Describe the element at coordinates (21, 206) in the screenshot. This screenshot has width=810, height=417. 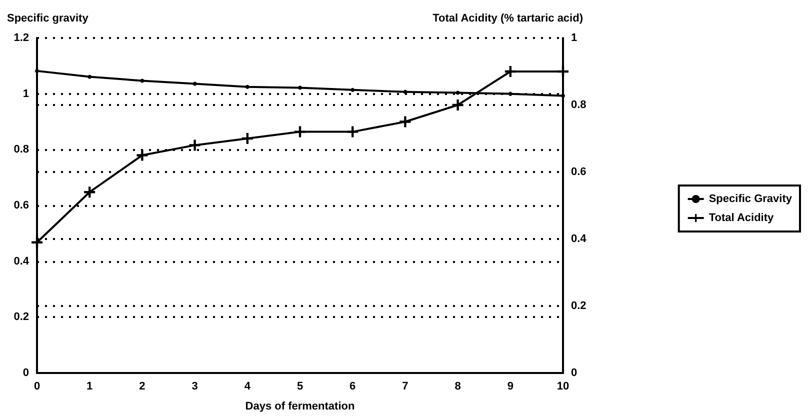
I see `y-tick-label: 0.6` at that location.